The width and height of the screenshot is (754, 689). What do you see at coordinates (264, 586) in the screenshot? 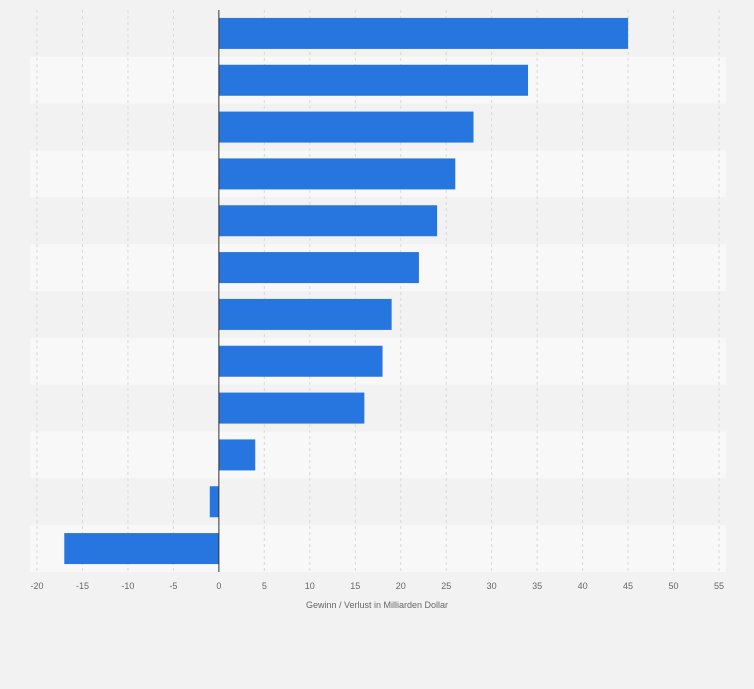
I see `x-tick-label: 5` at bounding box center [264, 586].